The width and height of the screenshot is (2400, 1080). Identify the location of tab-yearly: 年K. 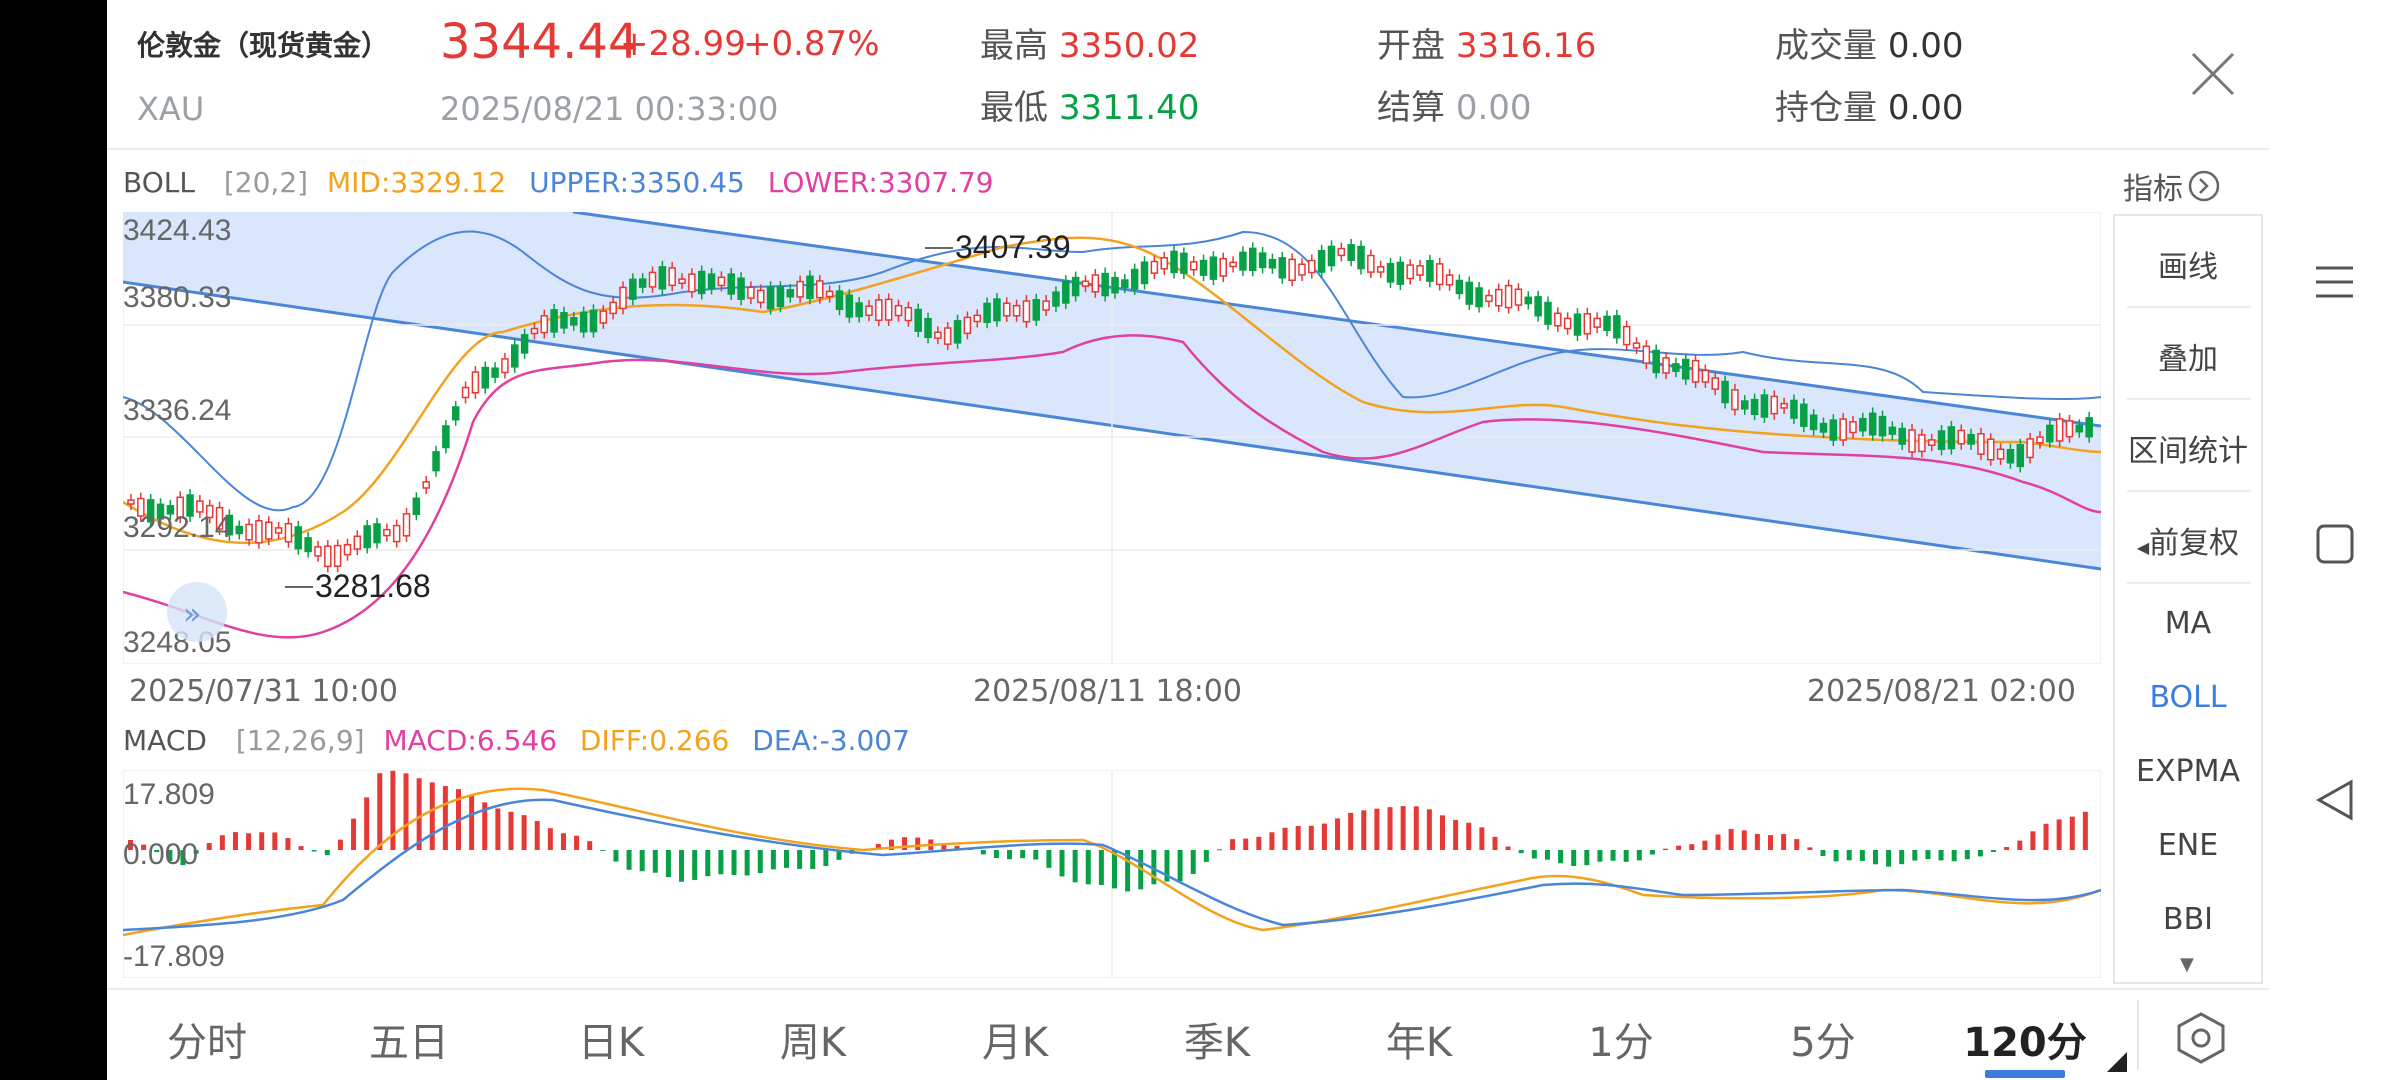
(1419, 1043).